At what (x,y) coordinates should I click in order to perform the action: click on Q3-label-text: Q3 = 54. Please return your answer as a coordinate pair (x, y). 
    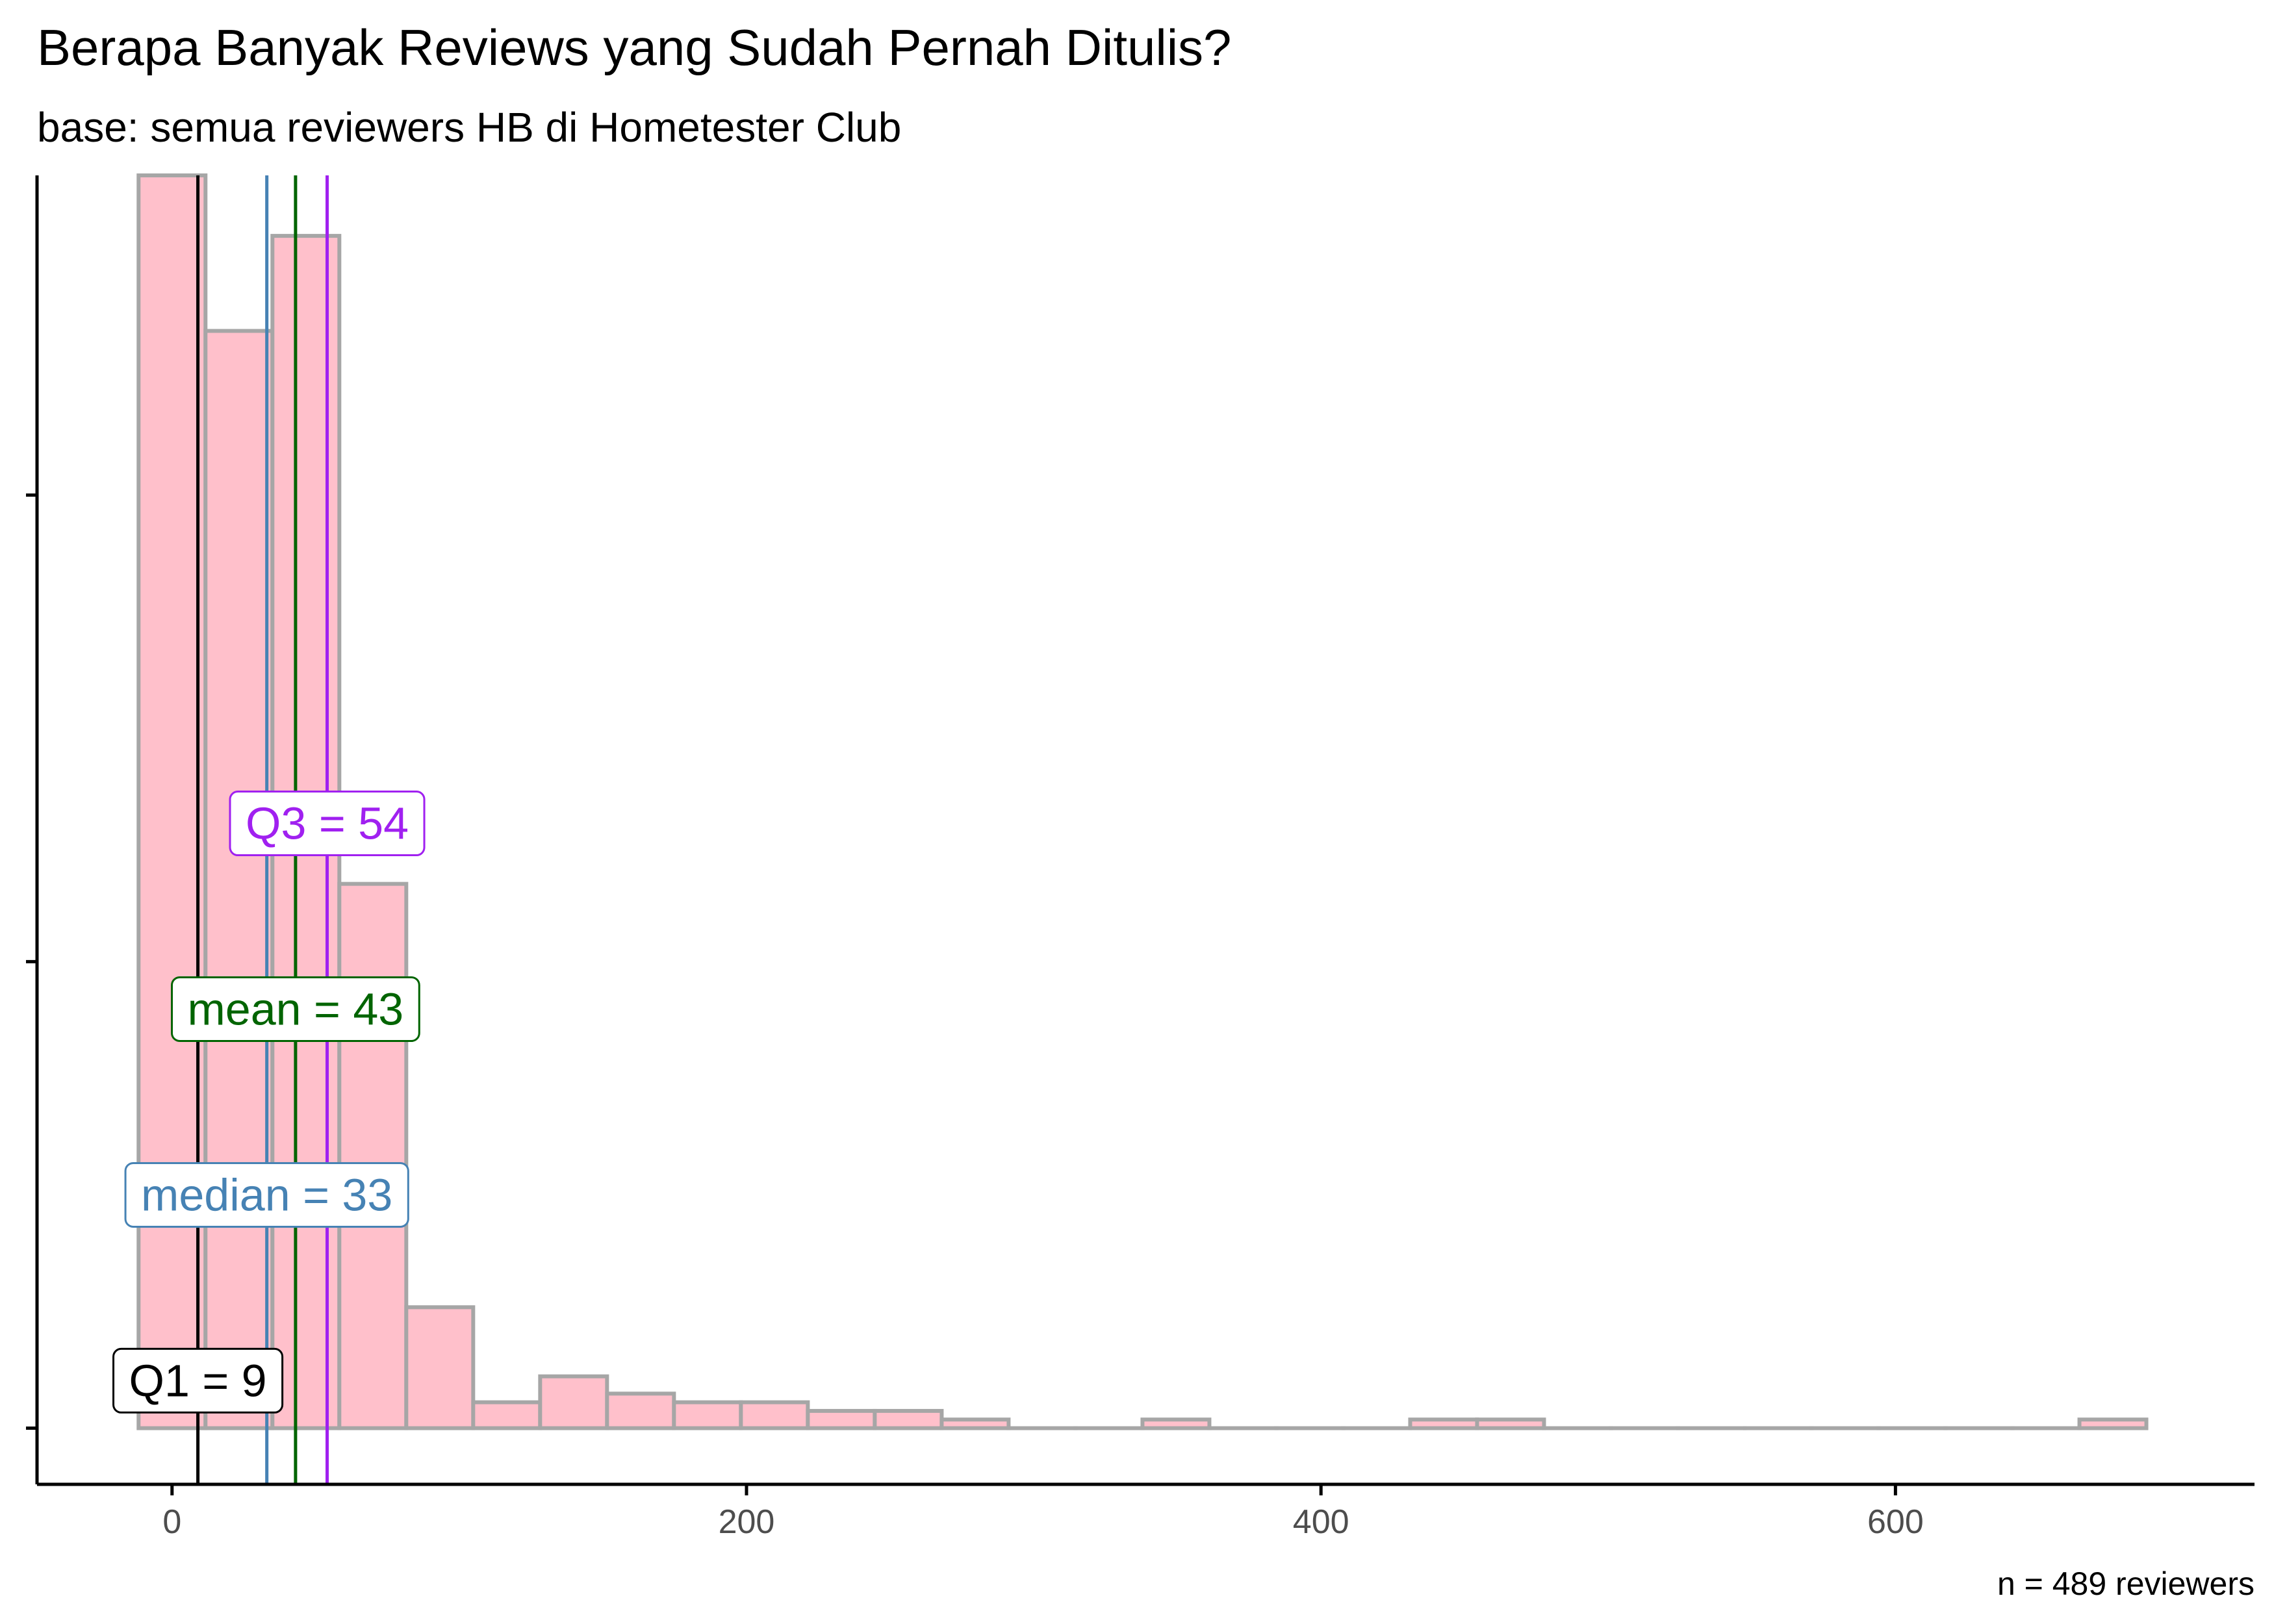
    Looking at the image, I should click on (327, 823).